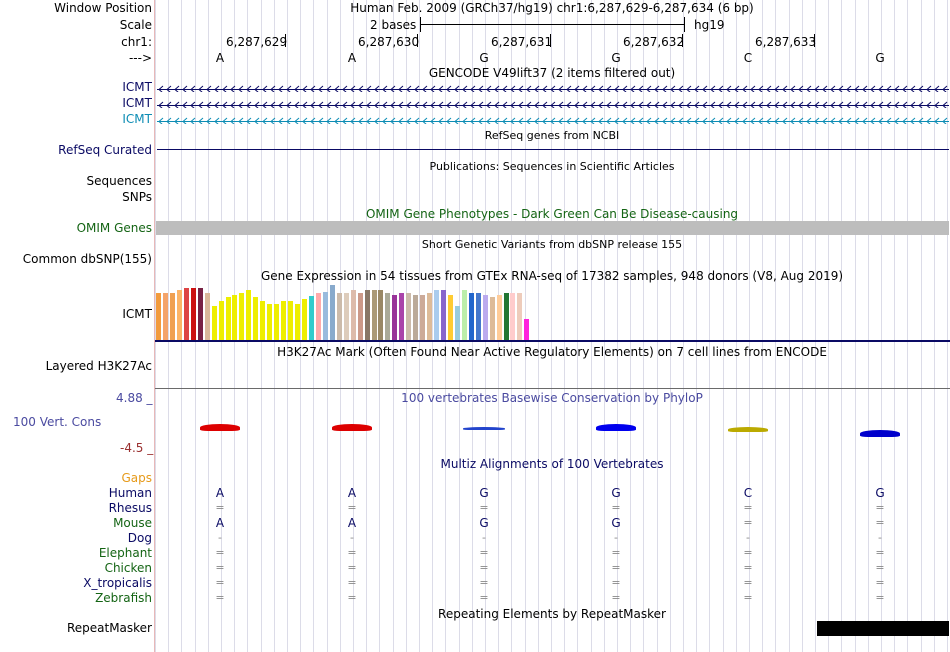 This screenshot has width=950, height=652. I want to click on multiz-species-label: Mouse, so click(132, 523).